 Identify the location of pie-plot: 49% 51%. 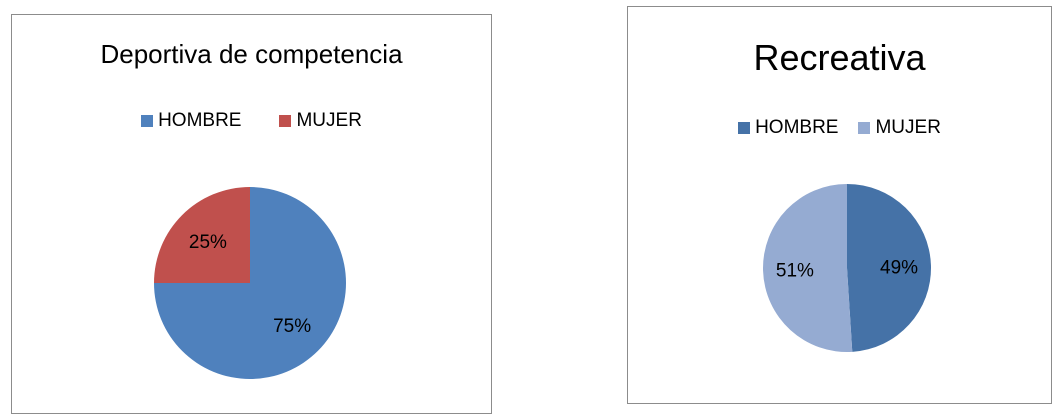
(847, 268).